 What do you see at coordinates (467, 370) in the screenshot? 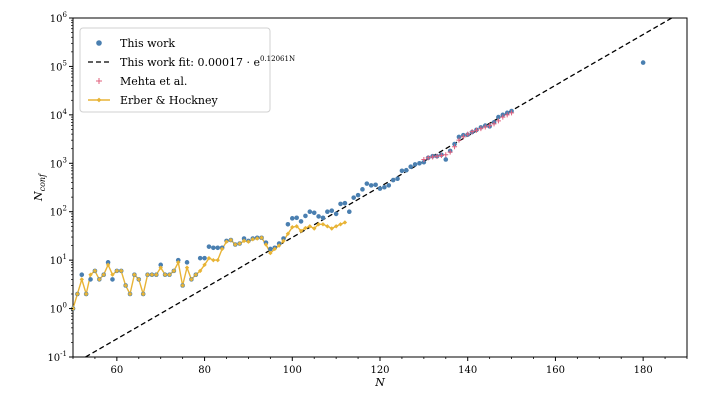
I see `x-tick-label: 140` at bounding box center [467, 370].